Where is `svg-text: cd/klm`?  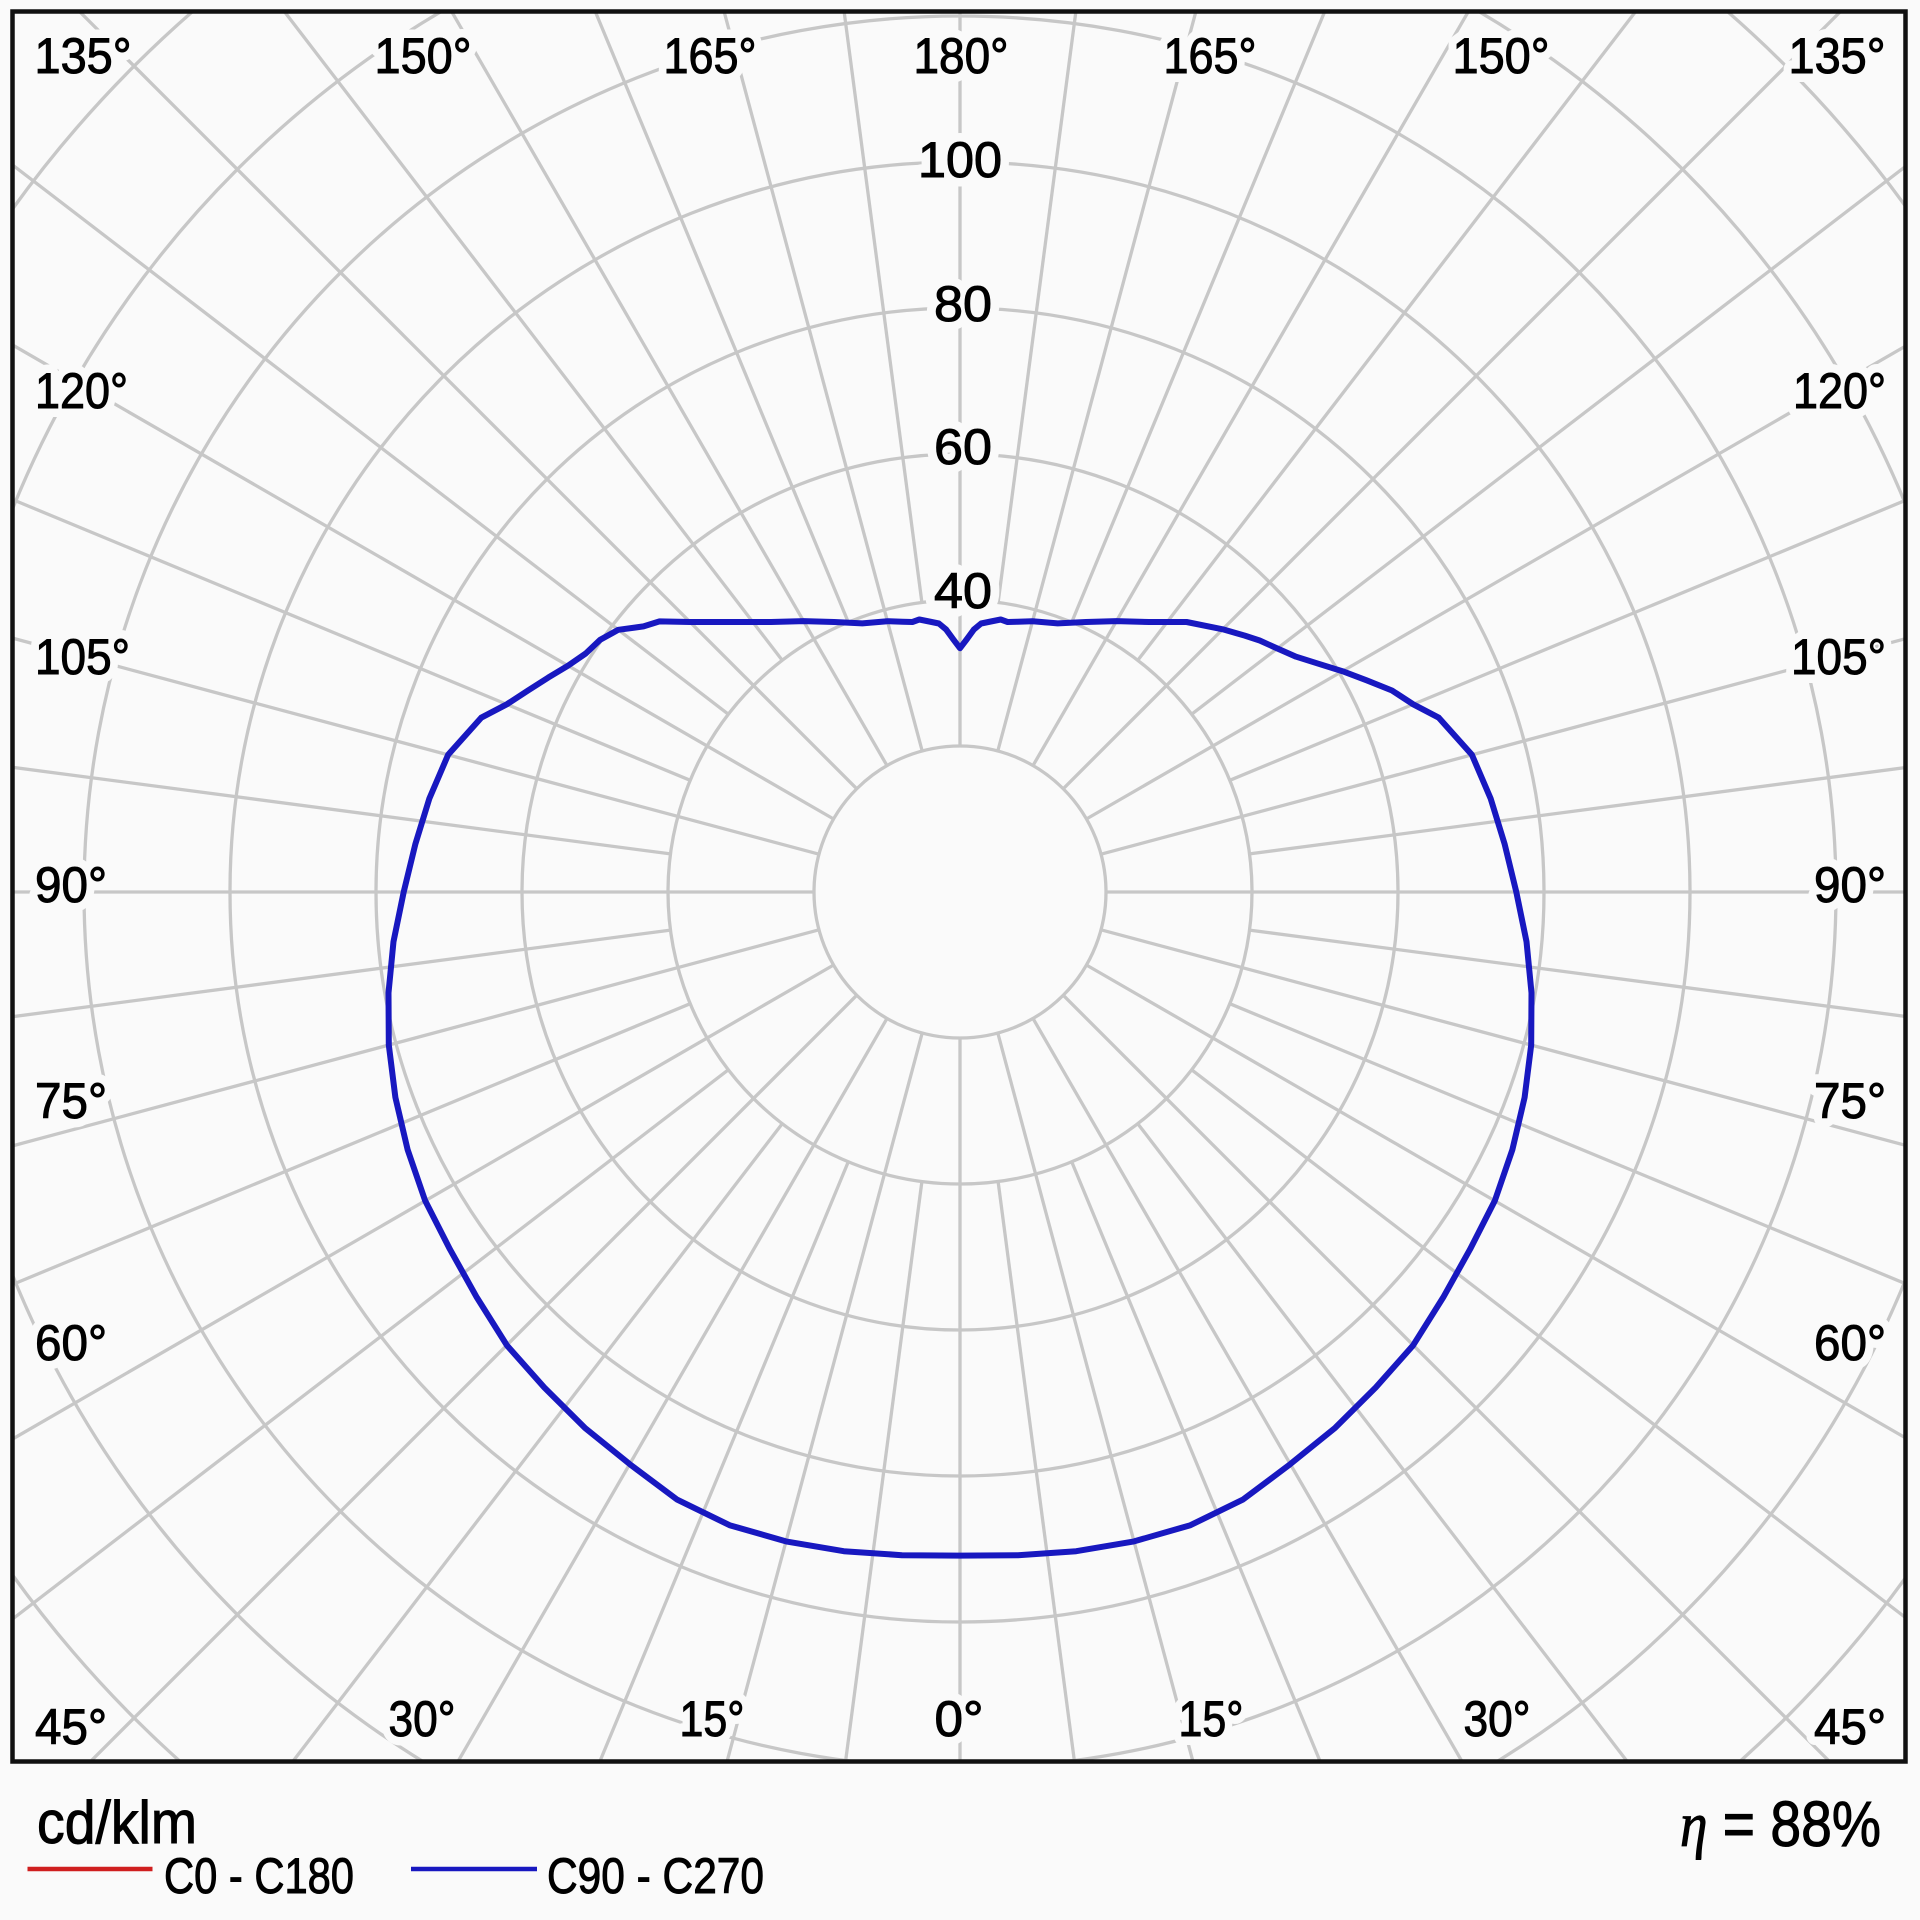
svg-text: cd/klm is located at coordinates (117, 1822).